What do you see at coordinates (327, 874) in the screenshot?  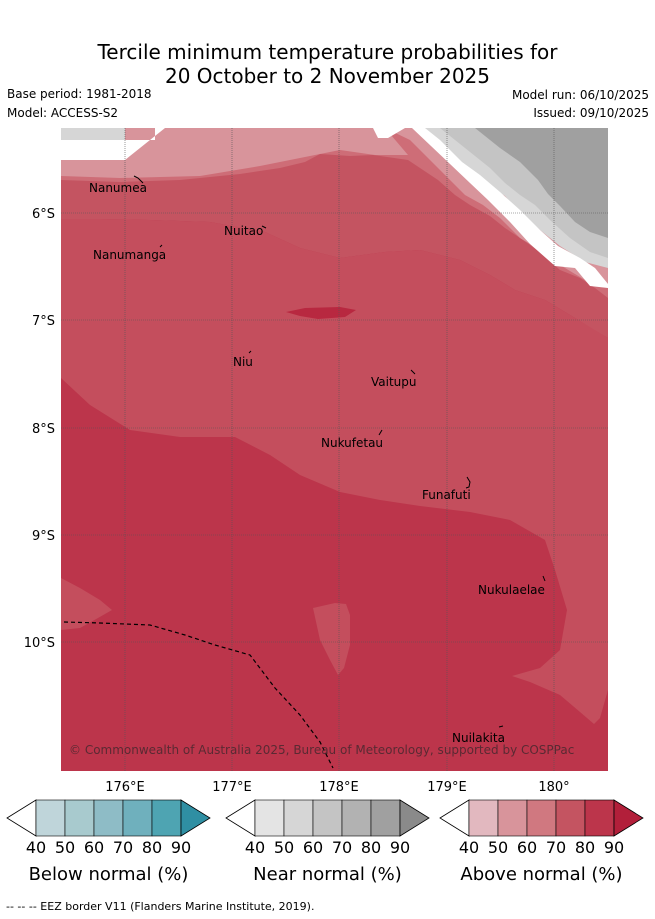 I see `colorbar-near-title: Near normal (%)` at bounding box center [327, 874].